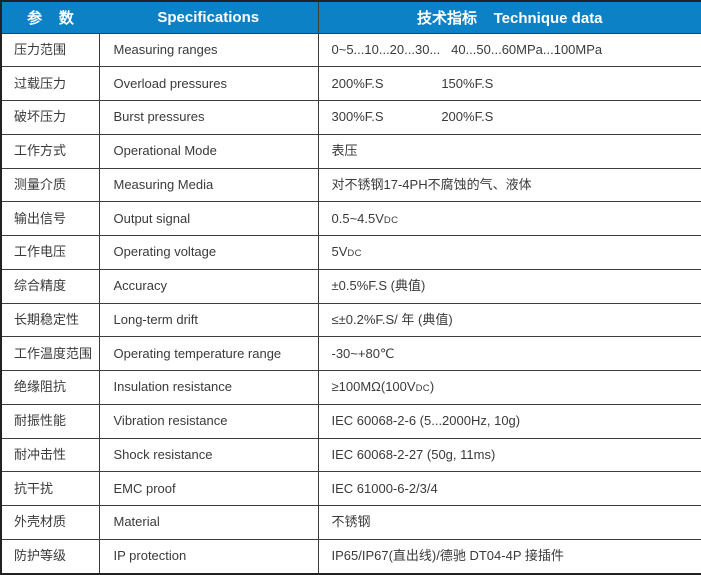 The height and width of the screenshot is (575, 701). Describe the element at coordinates (49, 17) in the screenshot. I see `header-param: 参 数` at that location.